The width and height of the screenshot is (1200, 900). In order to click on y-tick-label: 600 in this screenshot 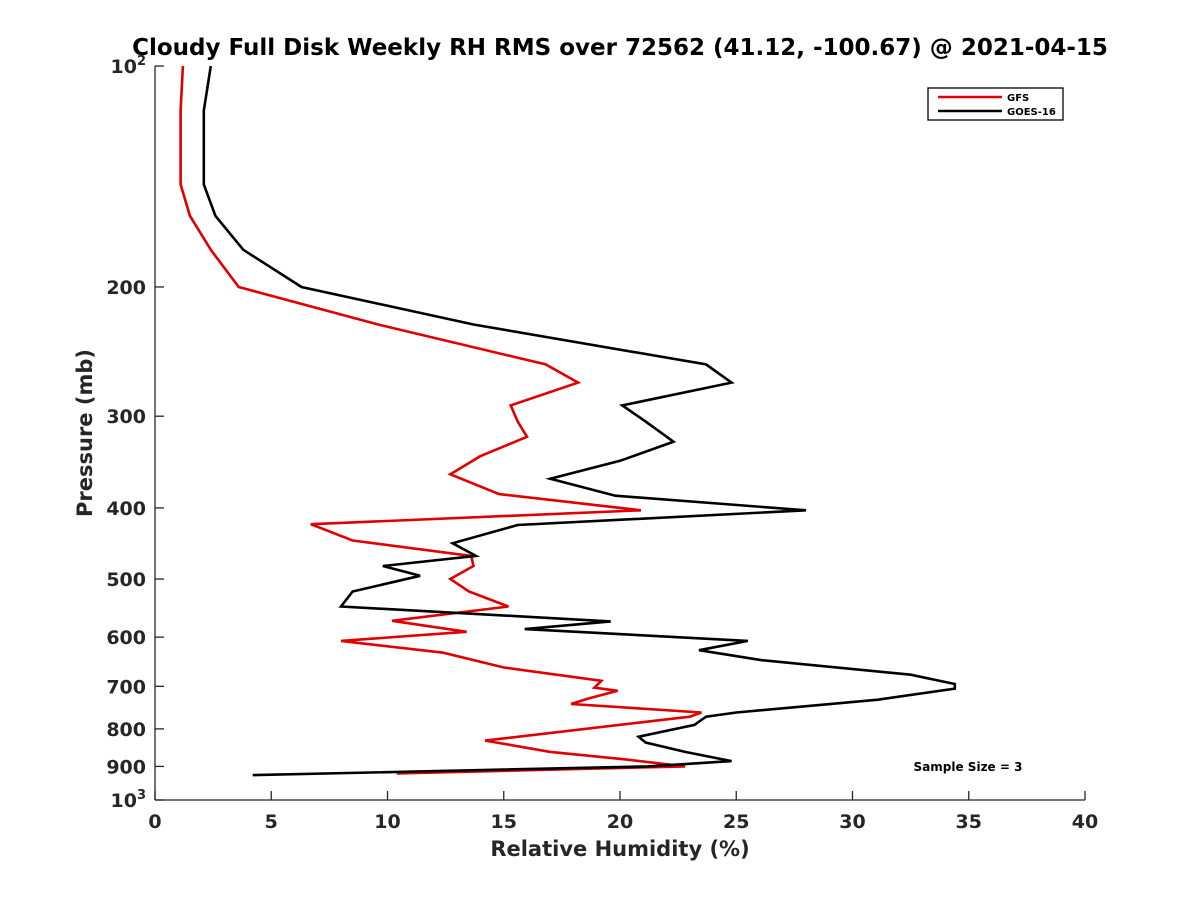, I will do `click(126, 638)`.